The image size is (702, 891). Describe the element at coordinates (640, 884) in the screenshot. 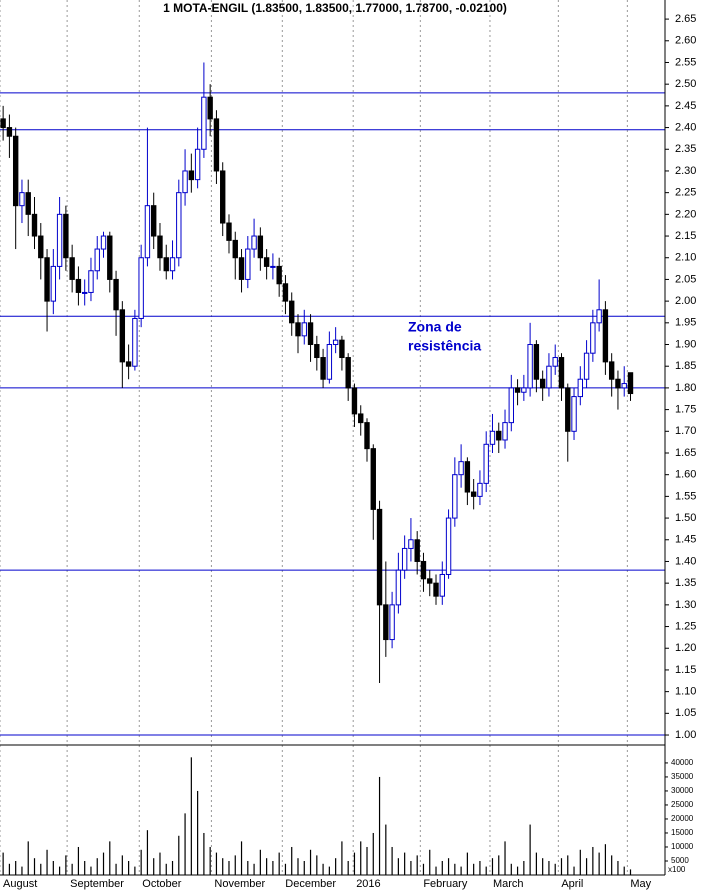

I see `x-tick-label: May` at that location.